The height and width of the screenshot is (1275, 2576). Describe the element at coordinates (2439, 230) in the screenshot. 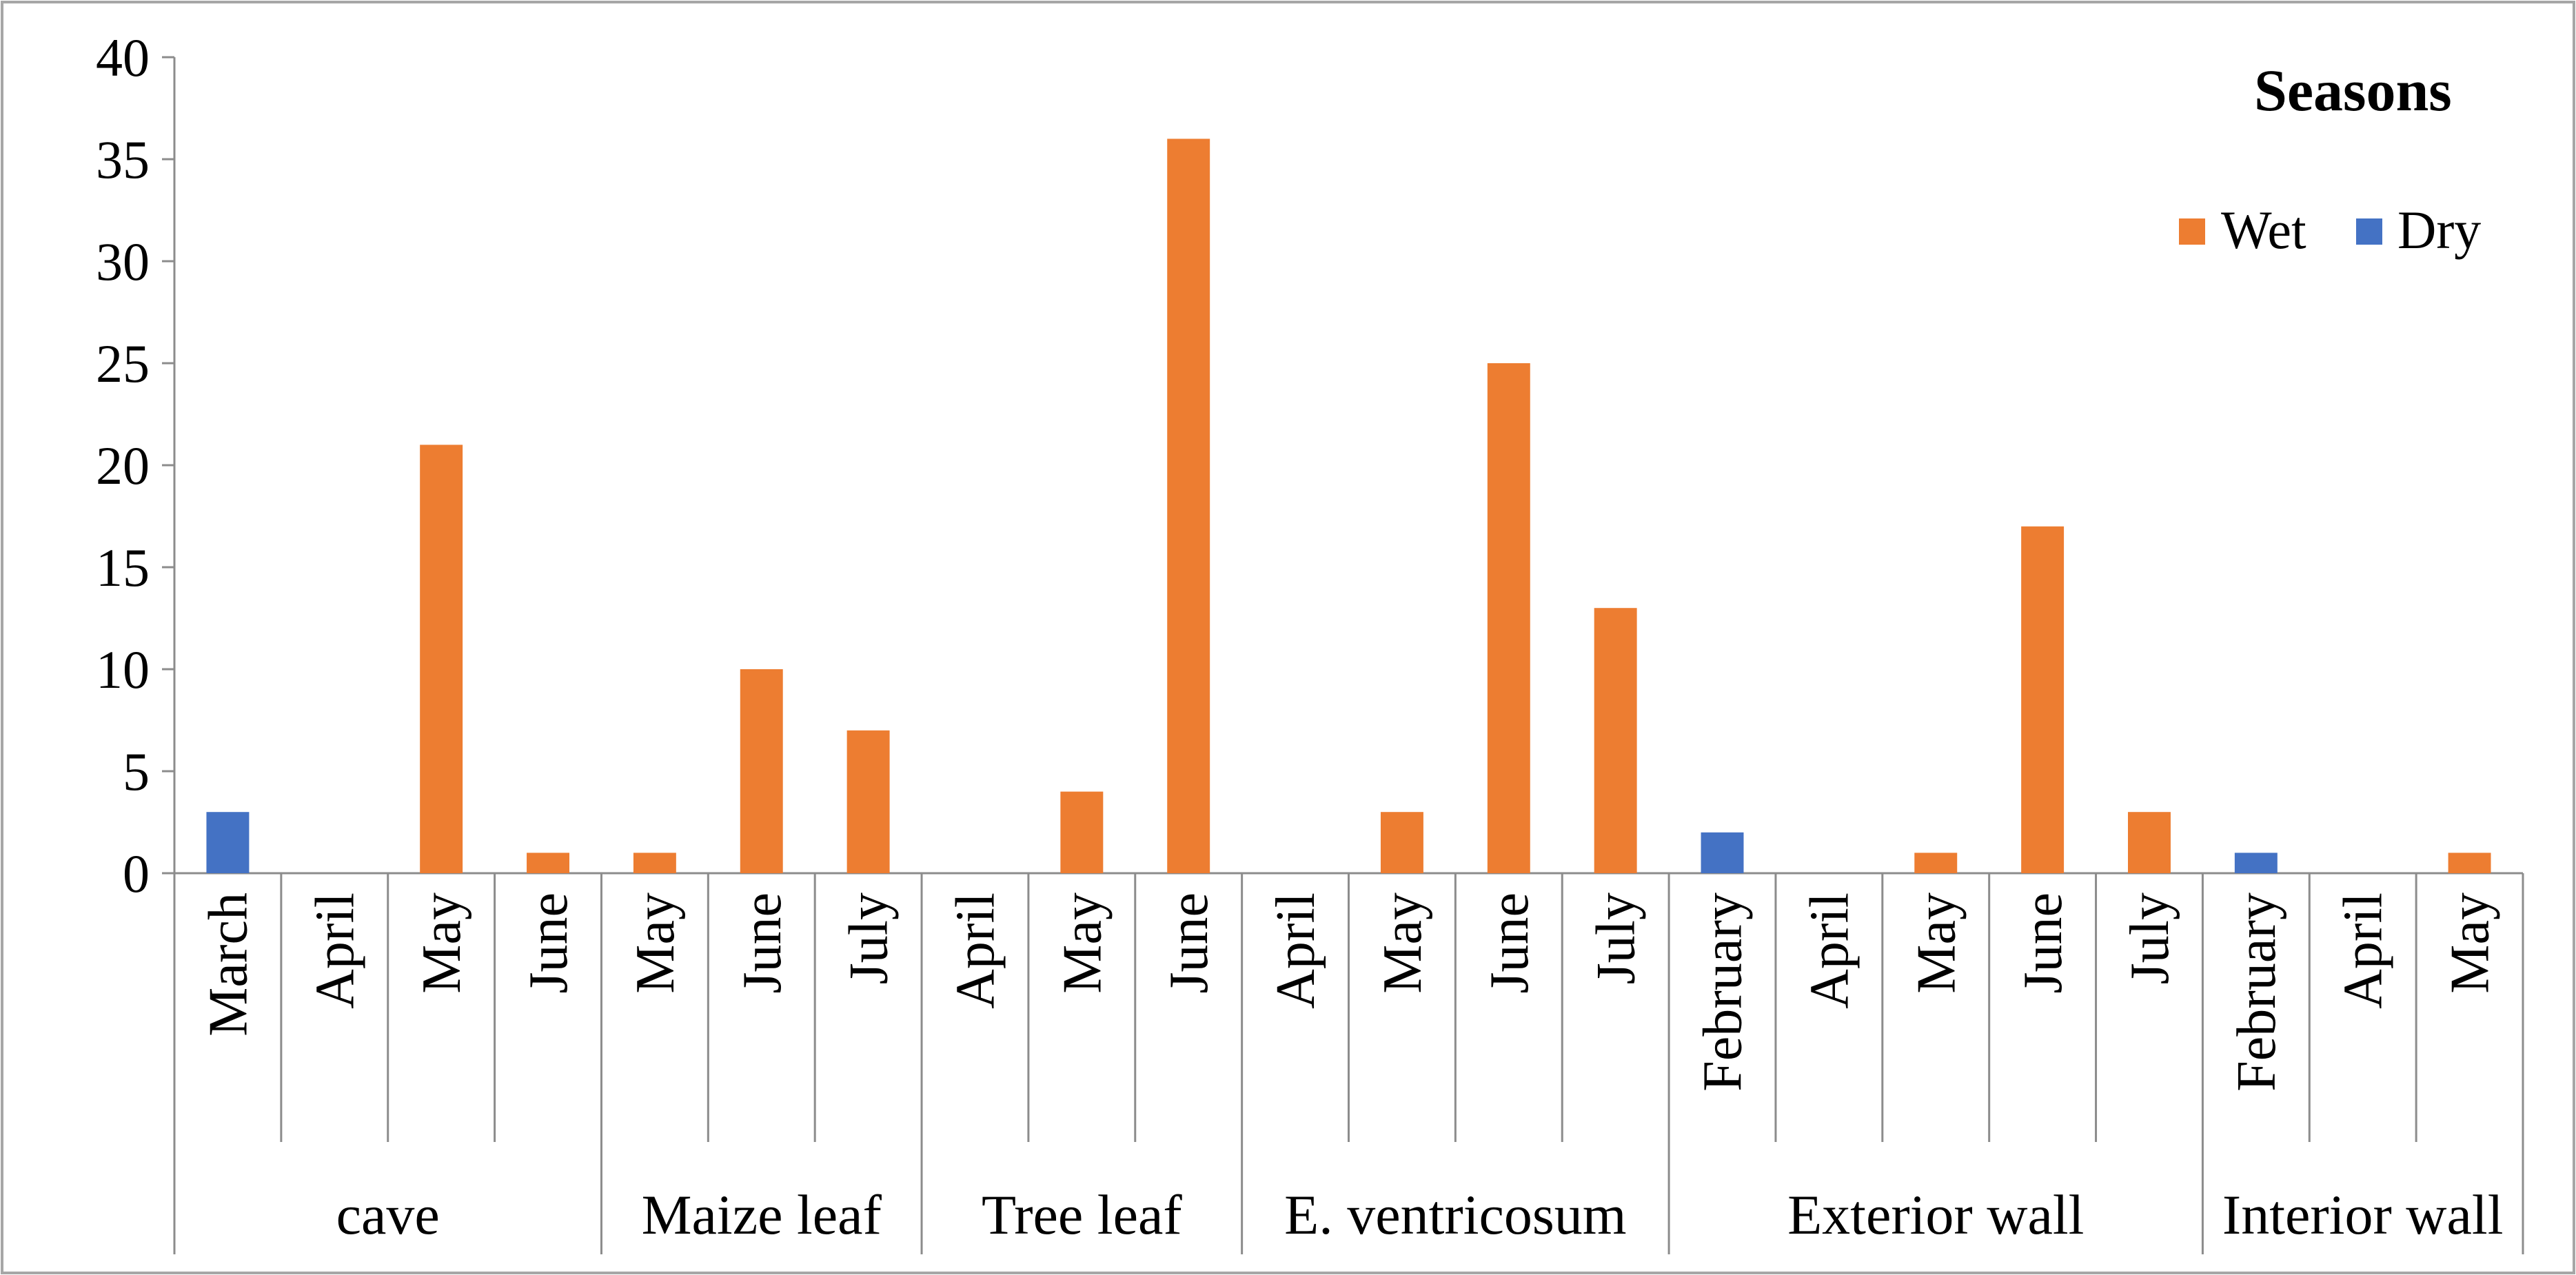

I see `legend-label-dry: Dry` at that location.